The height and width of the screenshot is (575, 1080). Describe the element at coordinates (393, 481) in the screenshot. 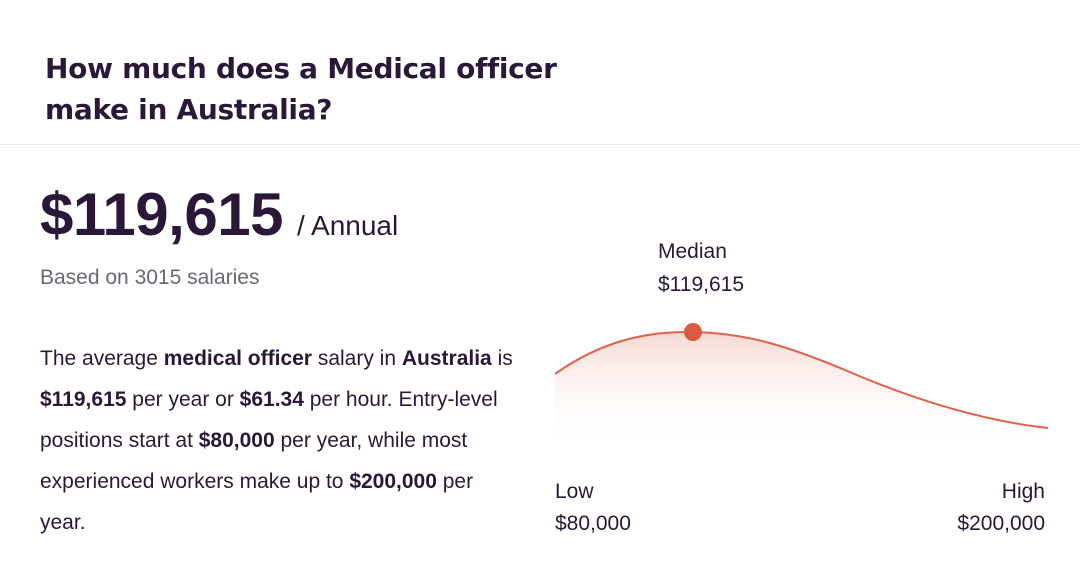

I see `desc-max-salary: $200,000` at that location.